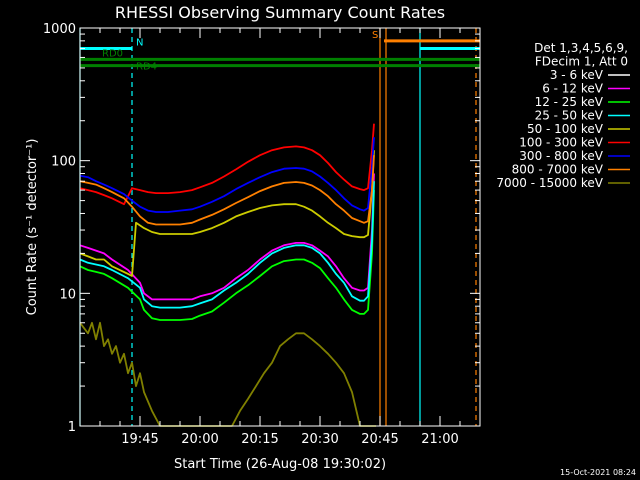 The height and width of the screenshot is (480, 640). I want to click on legend-header-1: FDecim 1, Att 0, so click(581, 62).